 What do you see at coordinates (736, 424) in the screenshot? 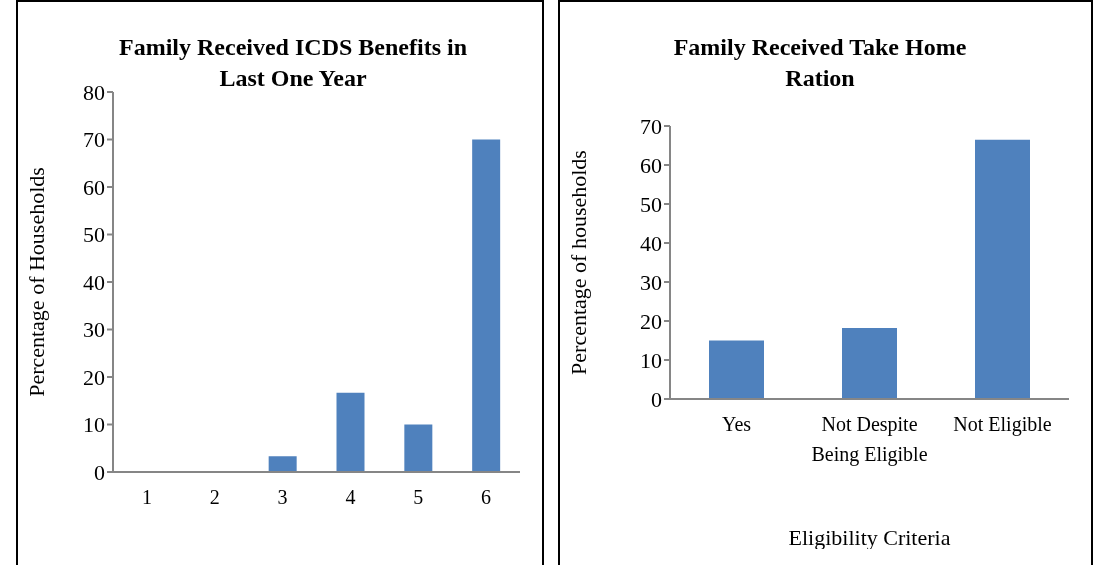
I see `x-tick-label: Yes` at bounding box center [736, 424].